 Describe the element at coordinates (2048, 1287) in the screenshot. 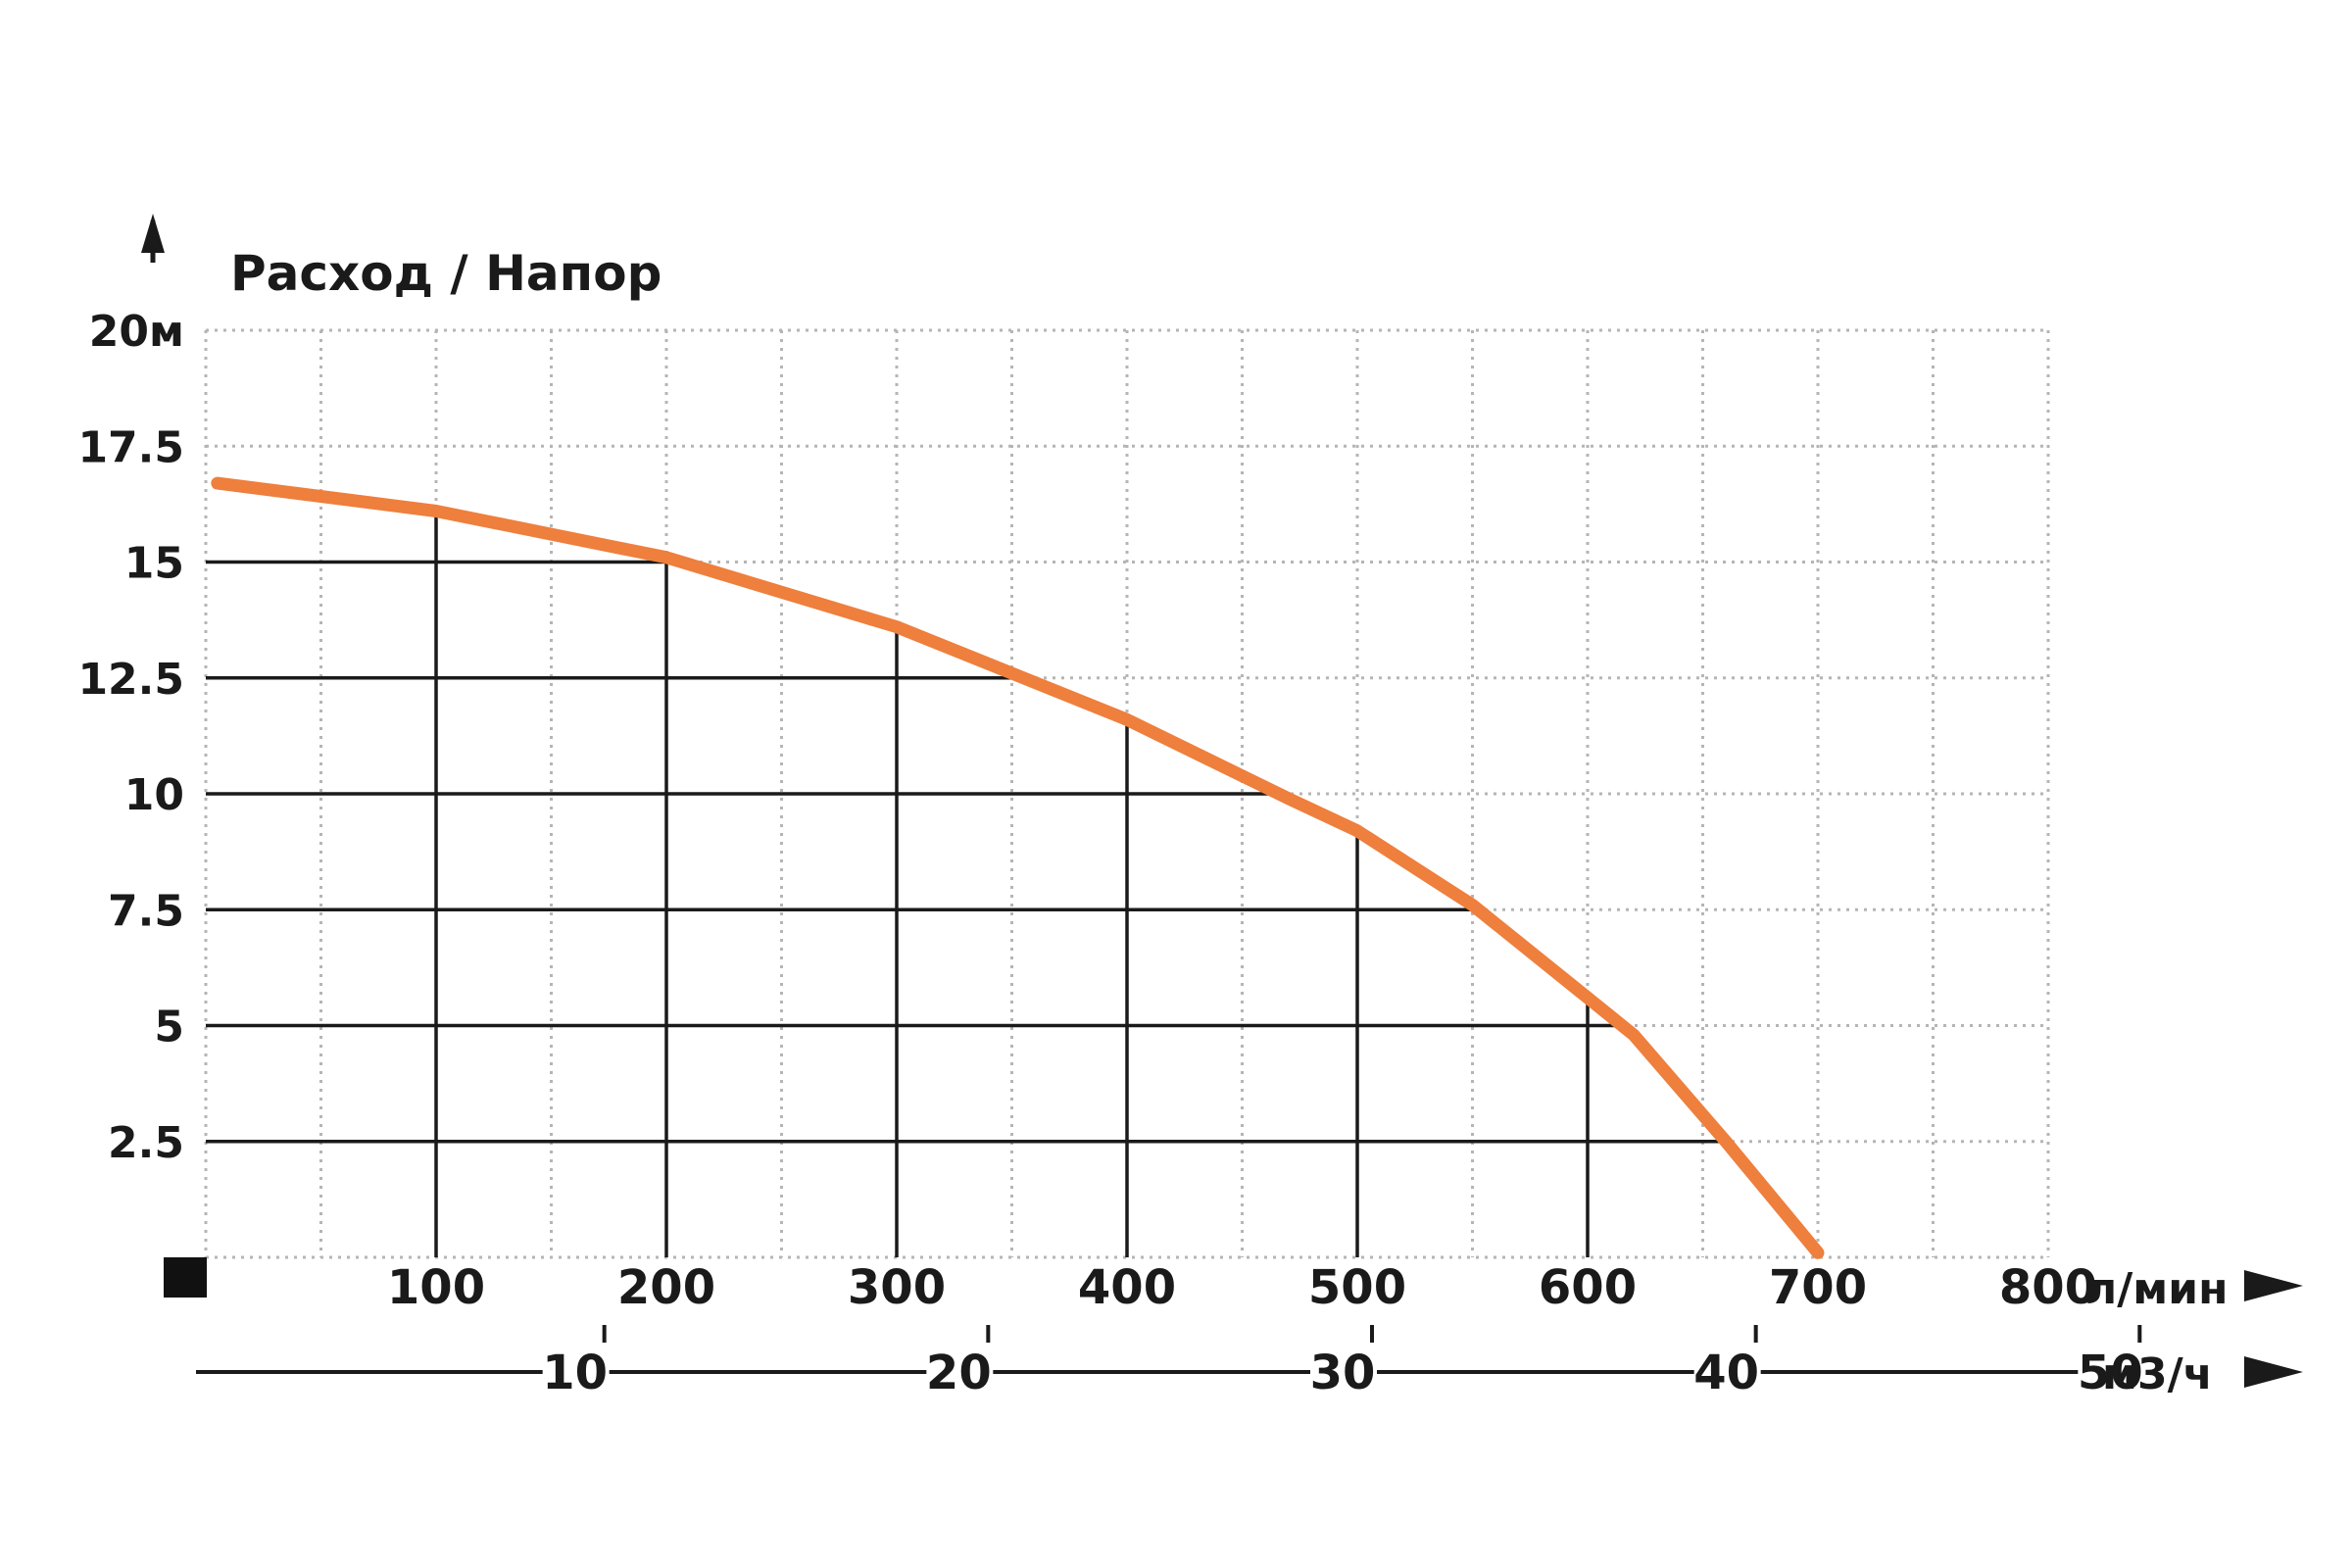

I see `x-tick-label: 800` at that location.